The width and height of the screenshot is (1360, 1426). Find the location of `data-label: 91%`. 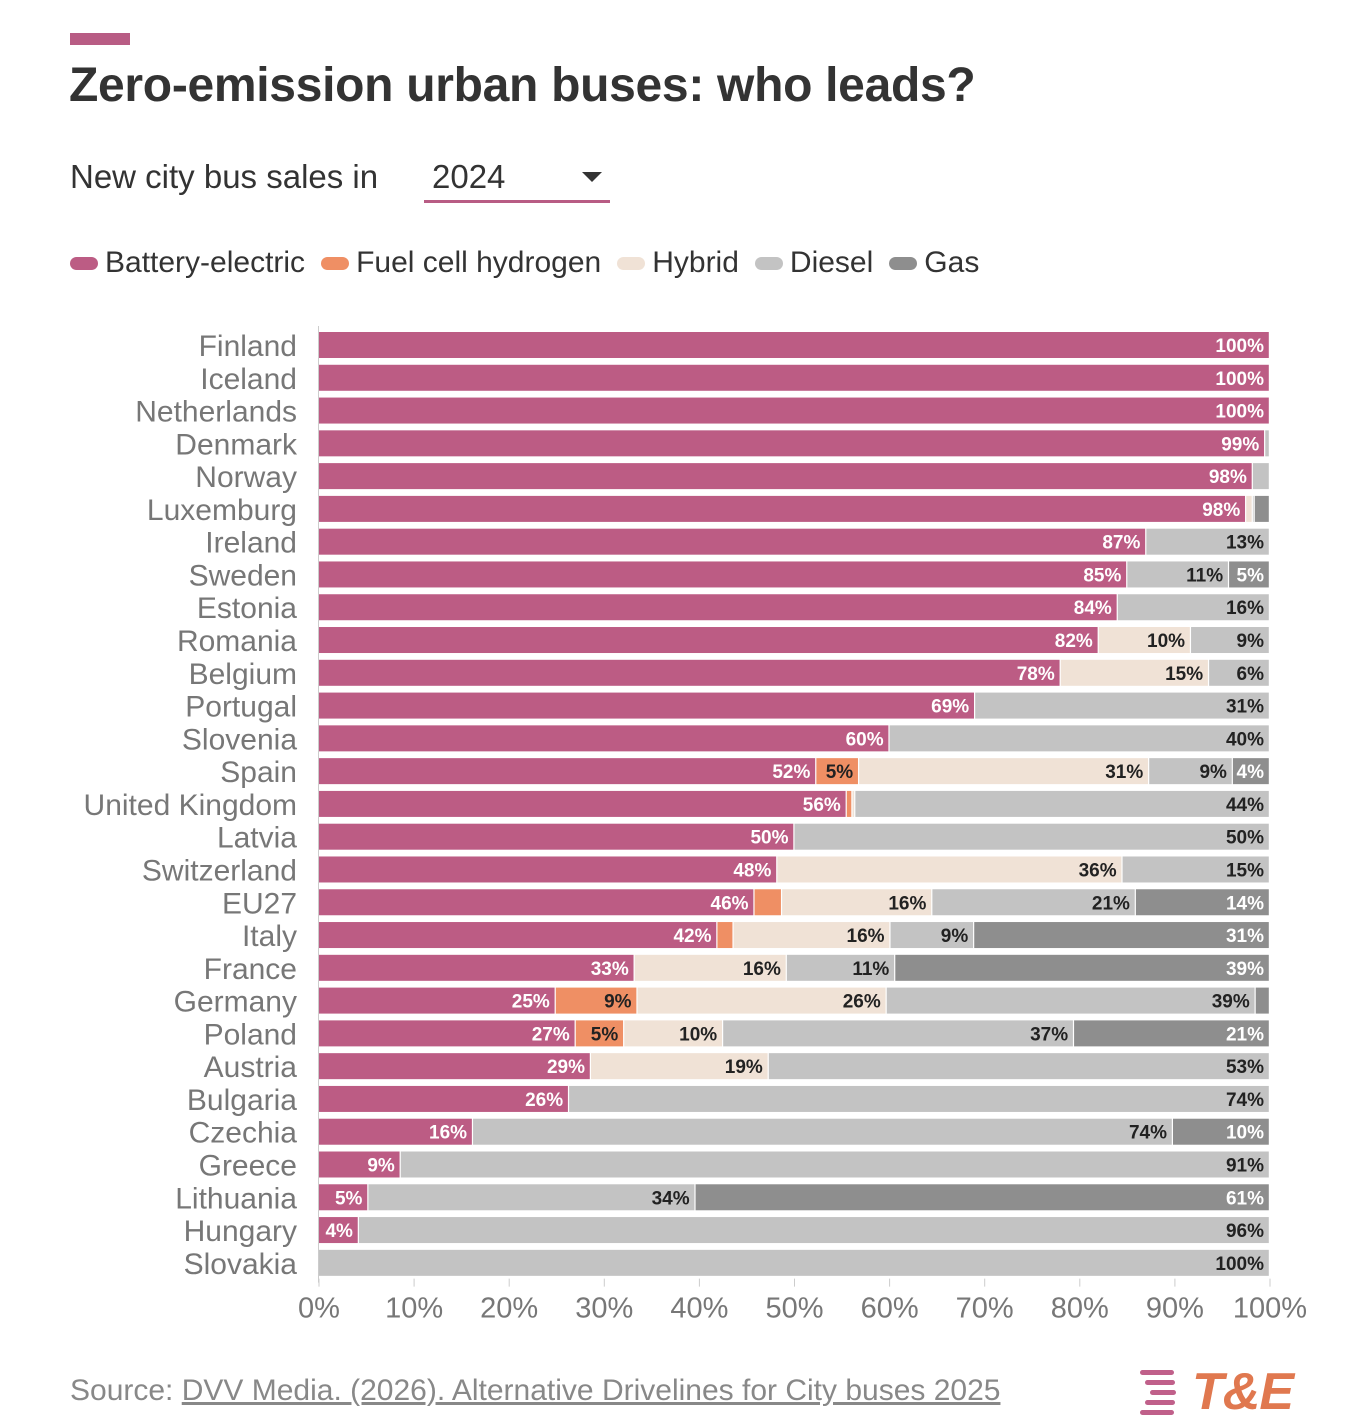

data-label: 91% is located at coordinates (1245, 1166).